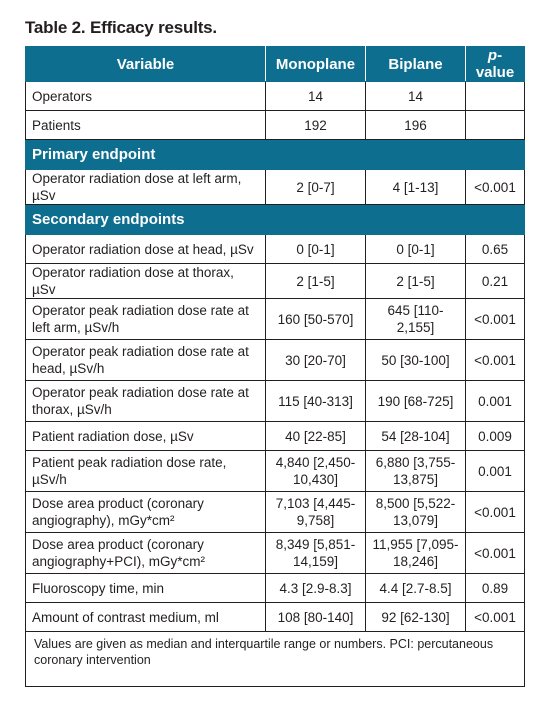 This screenshot has height=718, width=546. I want to click on section-title-secondary: Secondary endpoints, so click(275, 219).